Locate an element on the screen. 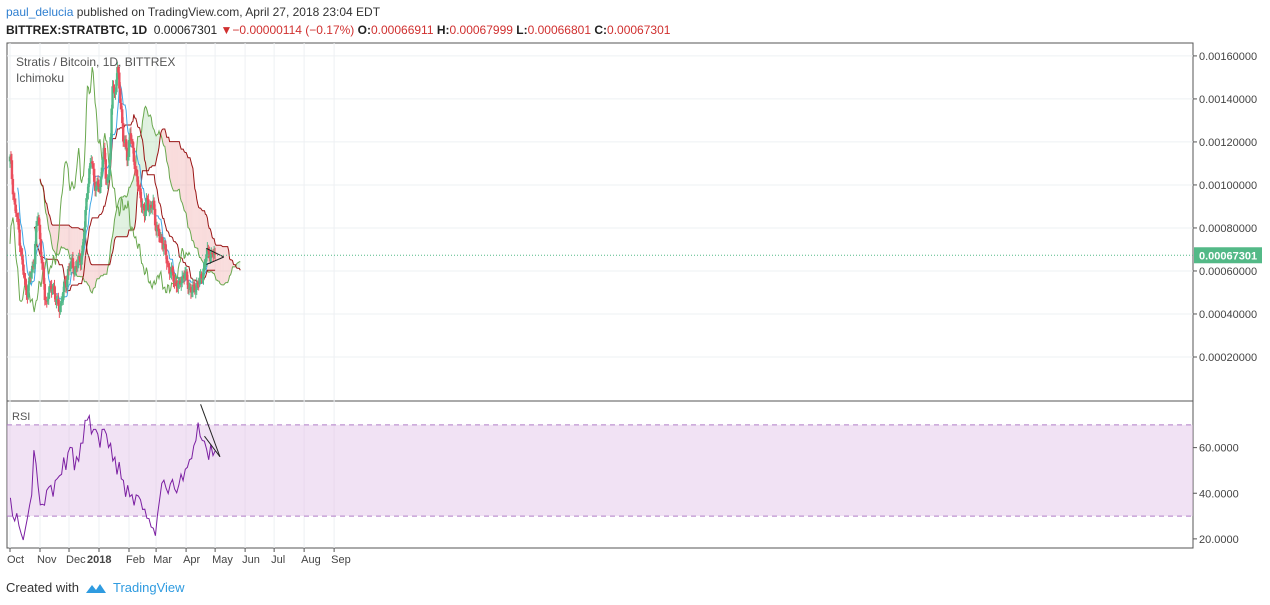  main-legend: Stratis / Bitcoin, 1D, BITTREX Ichimoku is located at coordinates (95, 70).